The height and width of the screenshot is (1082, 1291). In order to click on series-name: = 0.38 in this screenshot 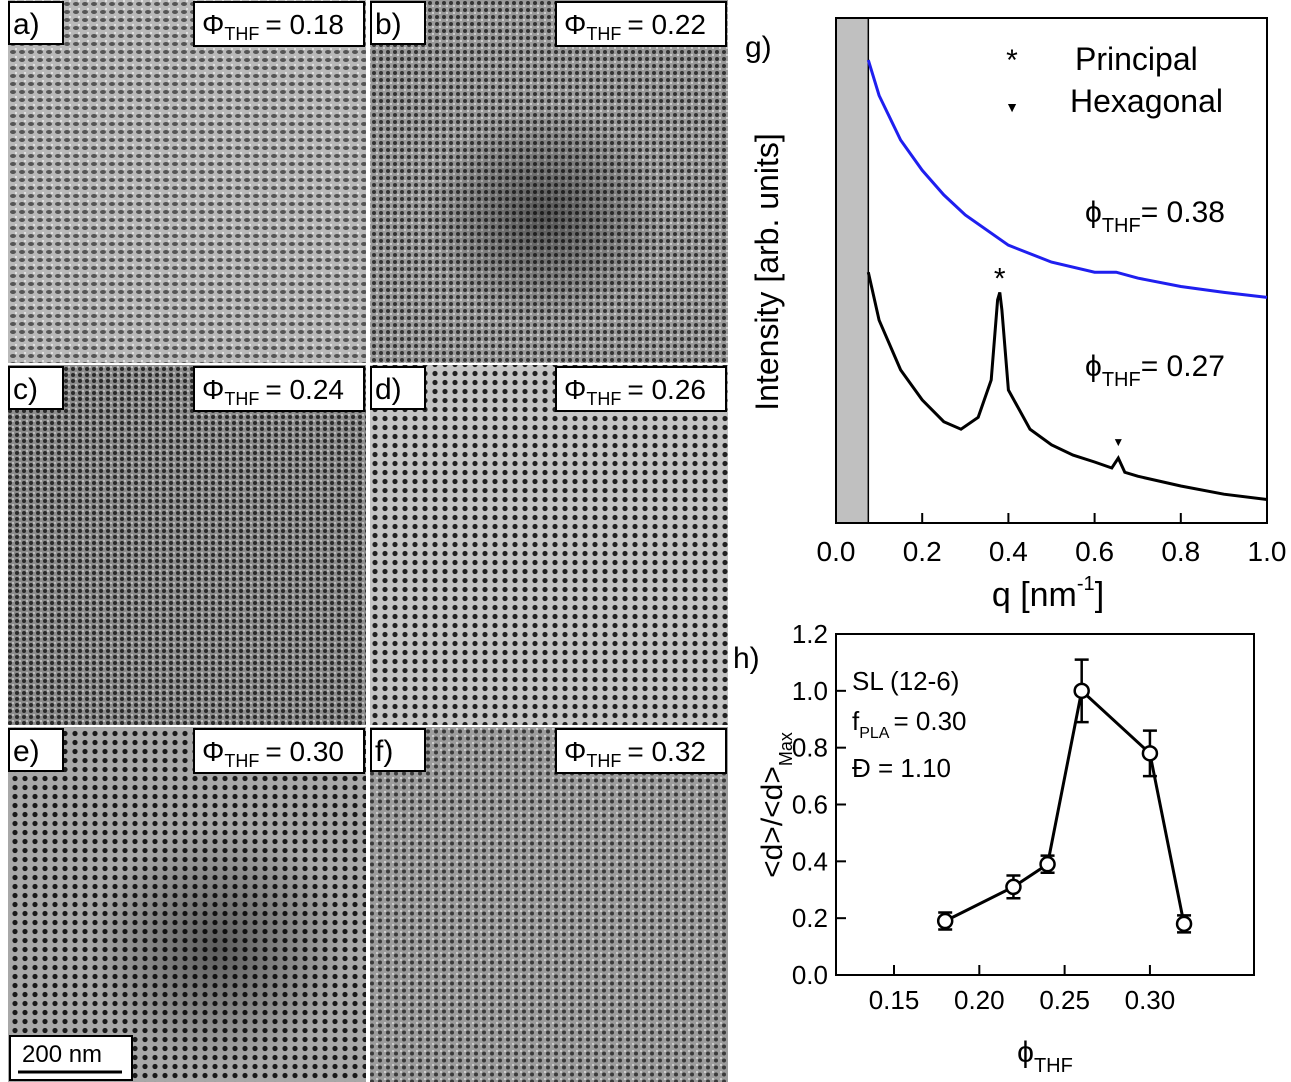, I will do `click(1183, 212)`.